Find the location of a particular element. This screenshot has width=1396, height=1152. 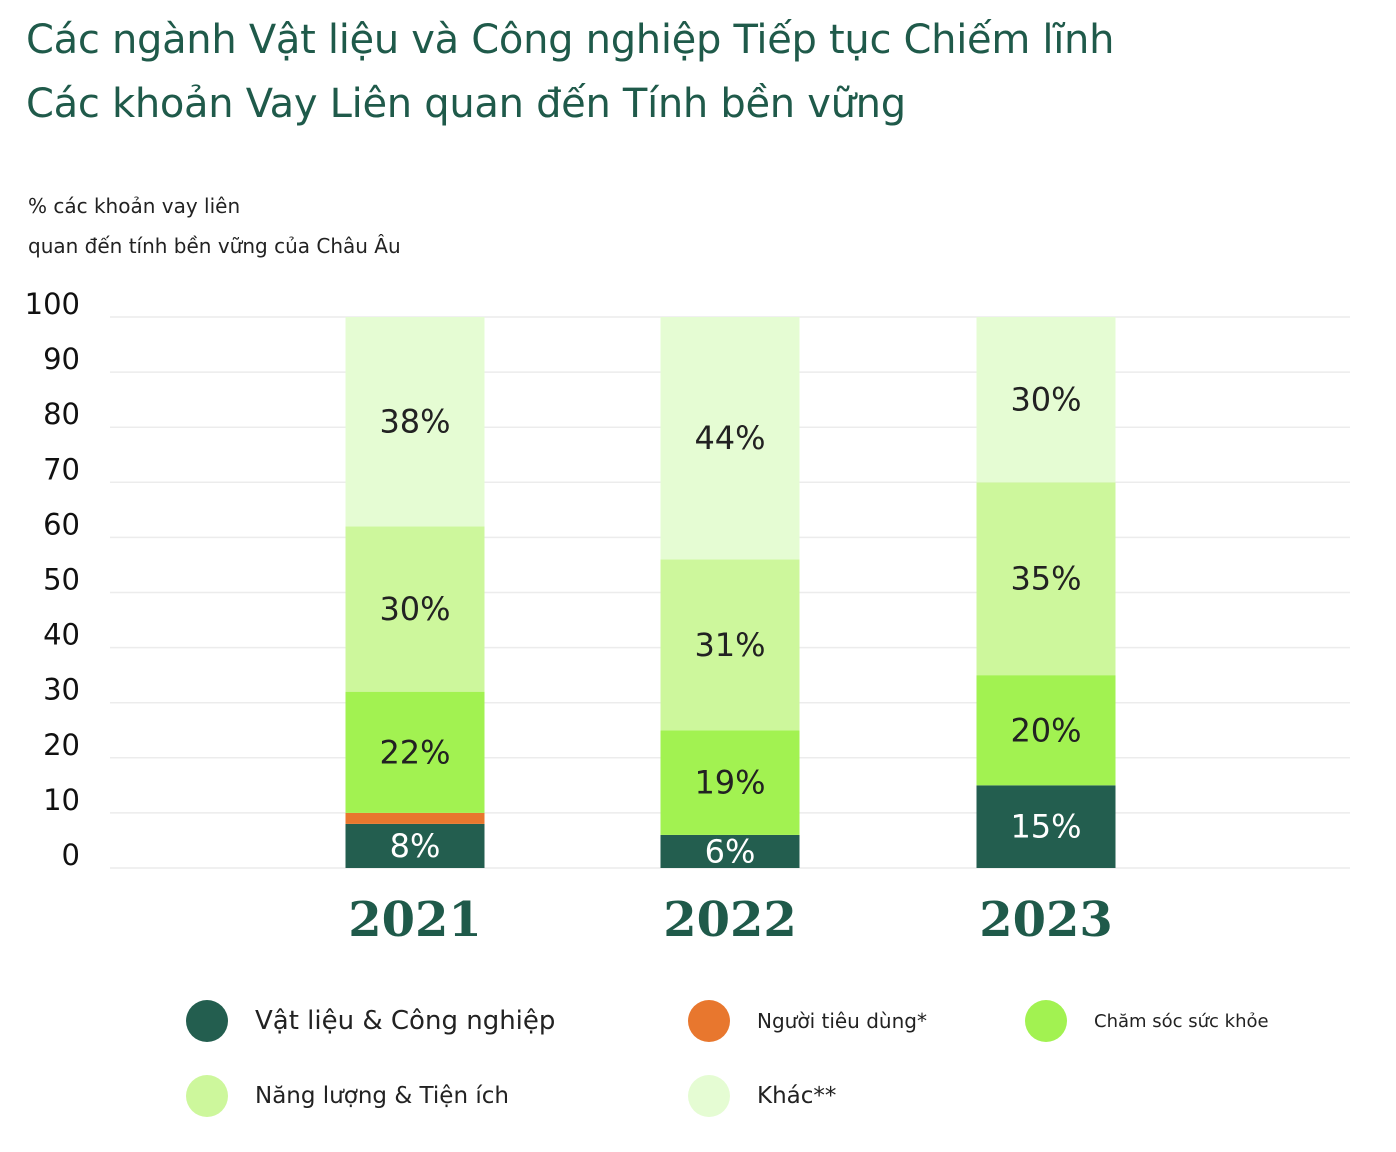

data-label: 44% is located at coordinates (729, 438).